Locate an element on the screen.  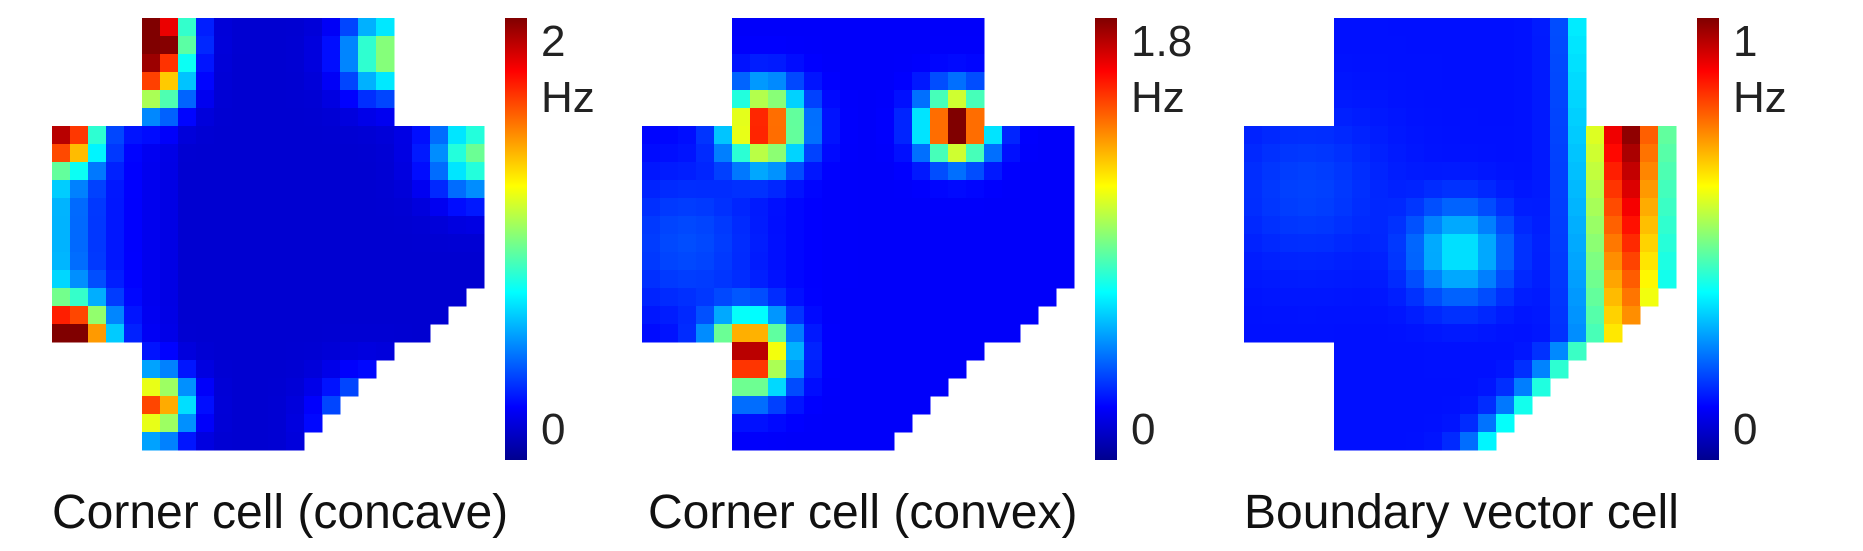
chart-title: Corner cell (convex) is located at coordinates (863, 512).